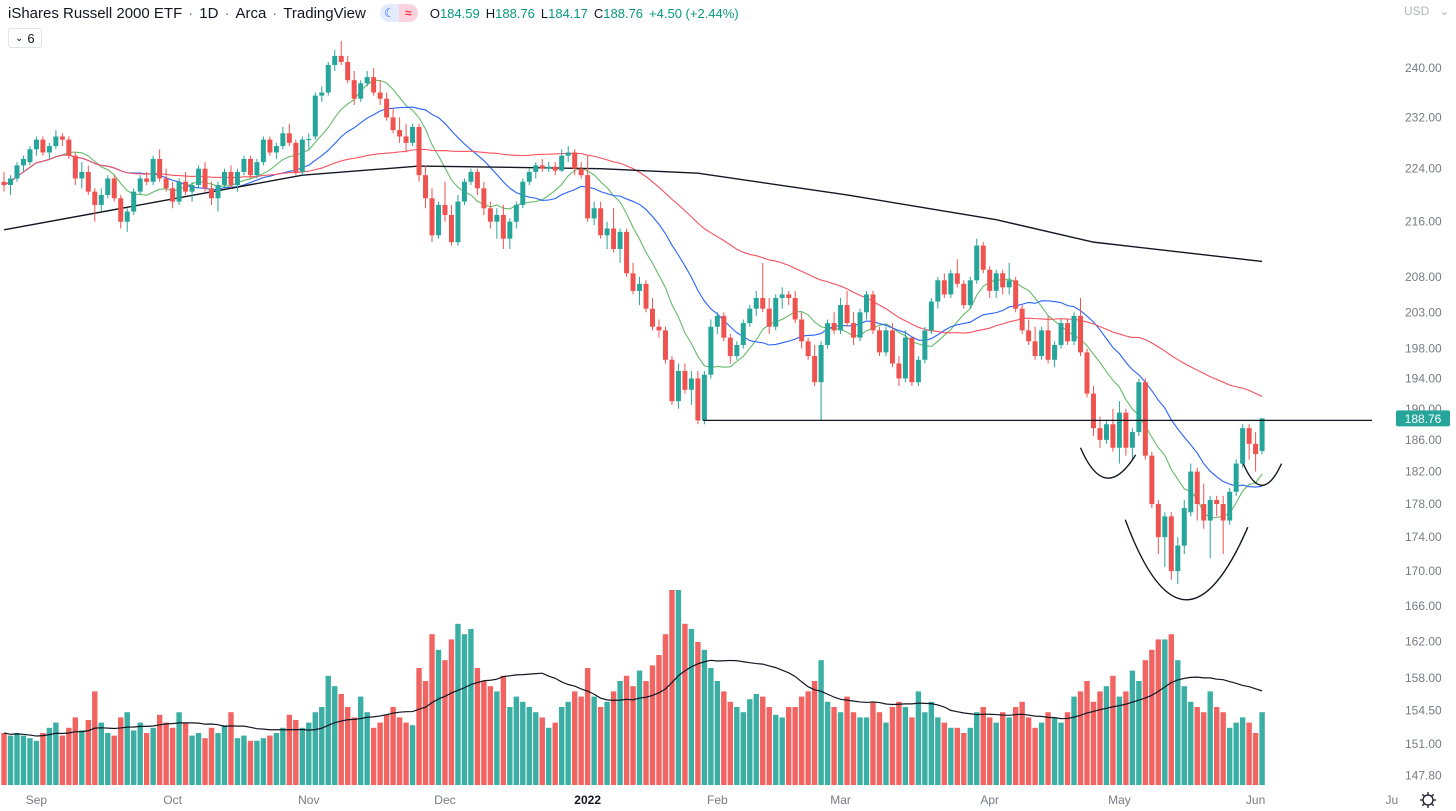 This screenshot has width=1456, height=811. What do you see at coordinates (25, 38) in the screenshot?
I see `indicators-collapse-button: ⌄ 6` at bounding box center [25, 38].